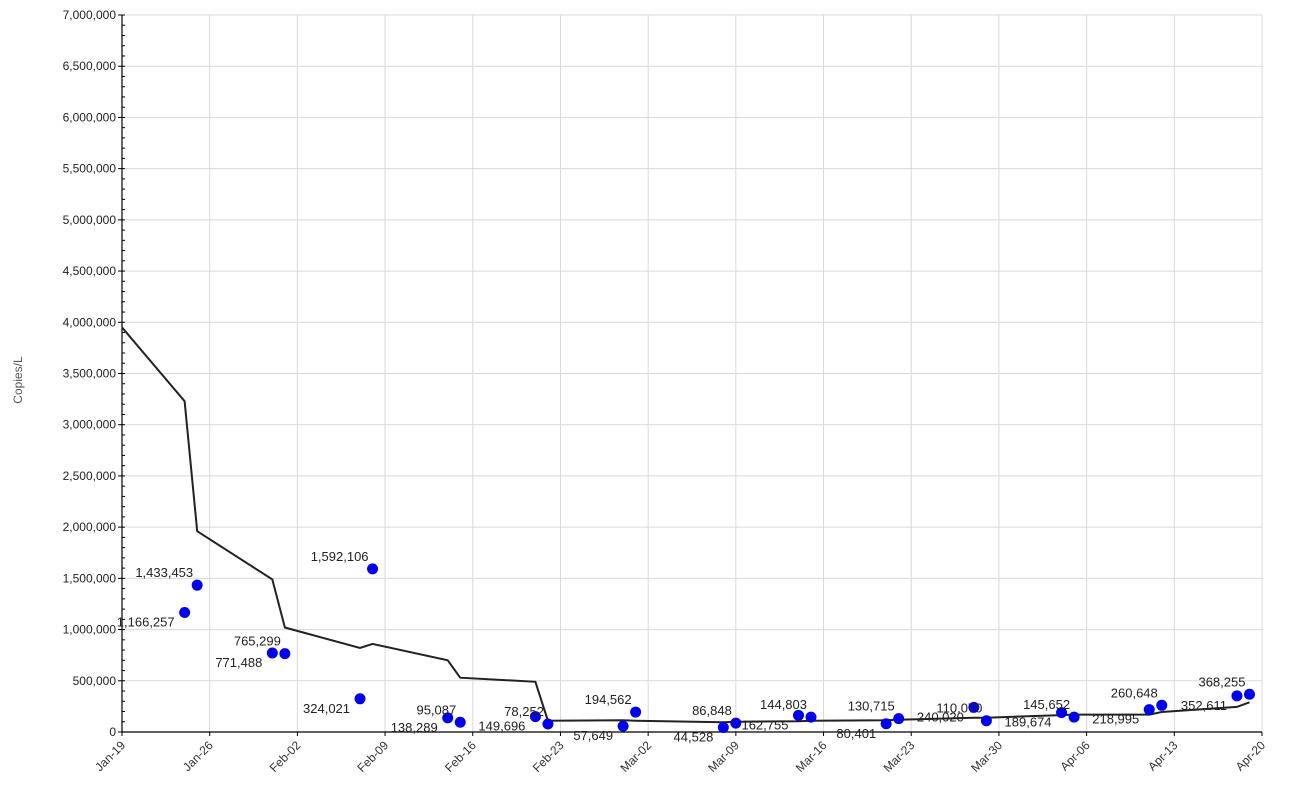 This screenshot has width=1289, height=797. Describe the element at coordinates (1251, 756) in the screenshot. I see `x-tick-label: Apr-20` at that location.